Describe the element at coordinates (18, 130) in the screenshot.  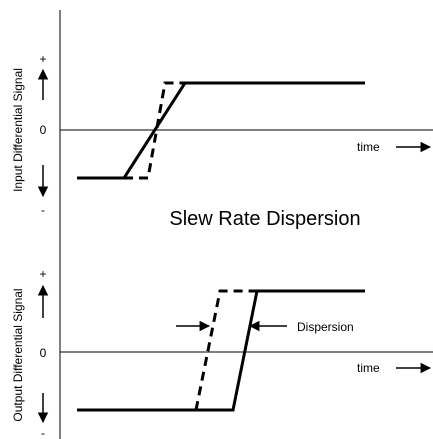
I see `input-axis-label: Input Differential Signal` at that location.